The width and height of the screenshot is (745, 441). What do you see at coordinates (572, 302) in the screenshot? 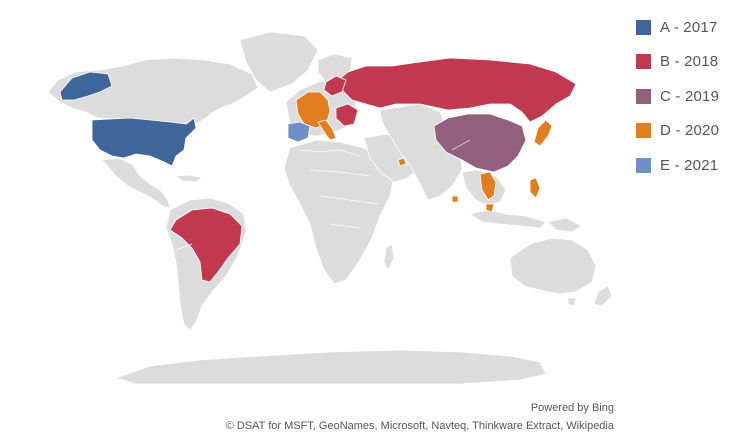
I see `land-tasmania` at bounding box center [572, 302].